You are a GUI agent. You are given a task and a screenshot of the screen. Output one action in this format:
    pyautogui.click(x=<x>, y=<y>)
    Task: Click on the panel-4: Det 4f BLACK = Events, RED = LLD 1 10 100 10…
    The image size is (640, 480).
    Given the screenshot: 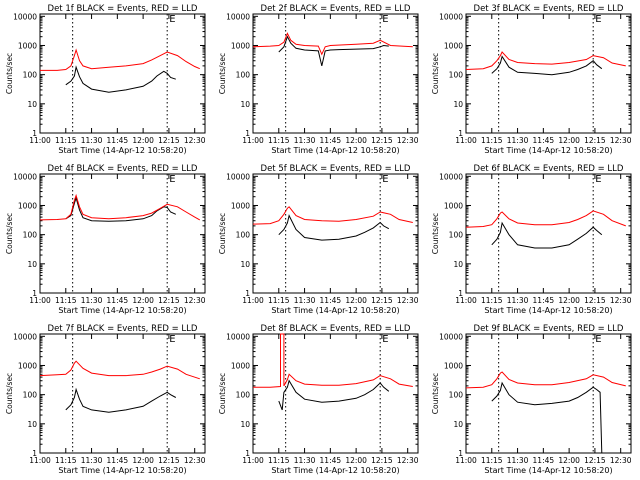 What is the action you would take?
    pyautogui.click(x=105, y=239)
    